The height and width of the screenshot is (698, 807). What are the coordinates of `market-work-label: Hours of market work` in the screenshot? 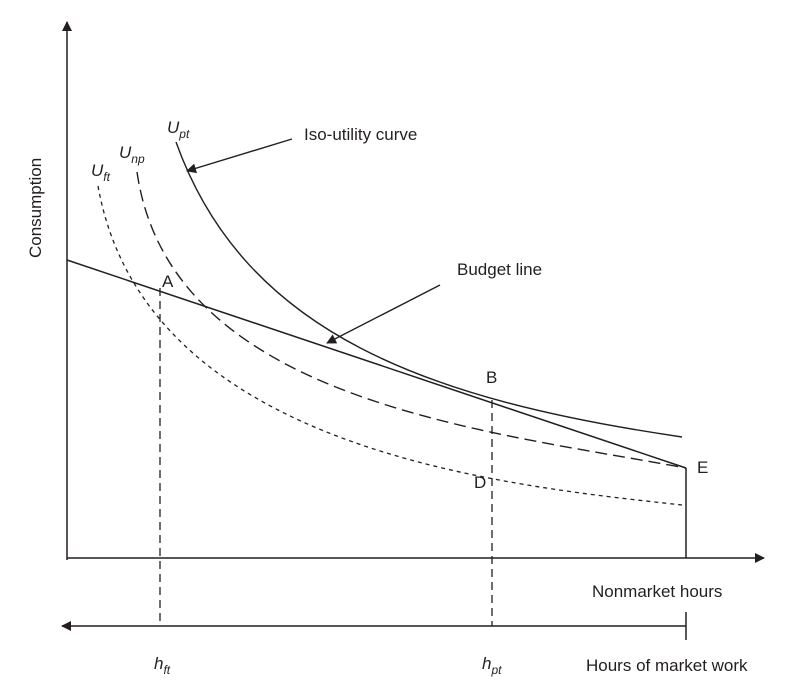 It's located at (667, 665).